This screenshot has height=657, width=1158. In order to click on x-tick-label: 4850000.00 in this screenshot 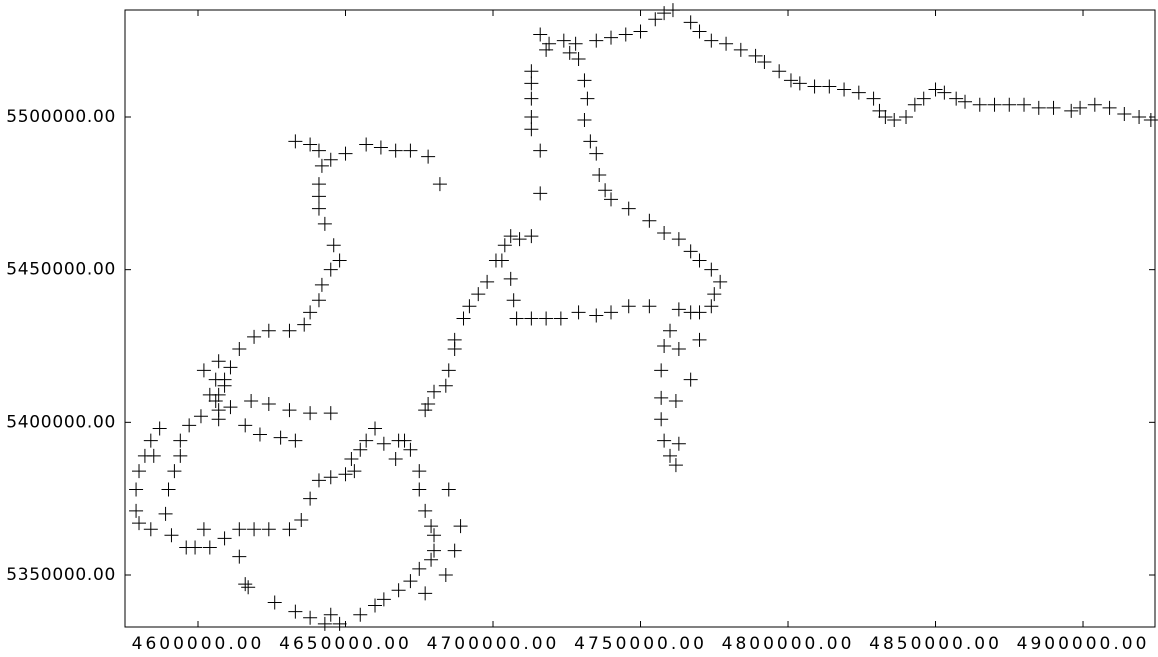, I will do `click(935, 644)`.